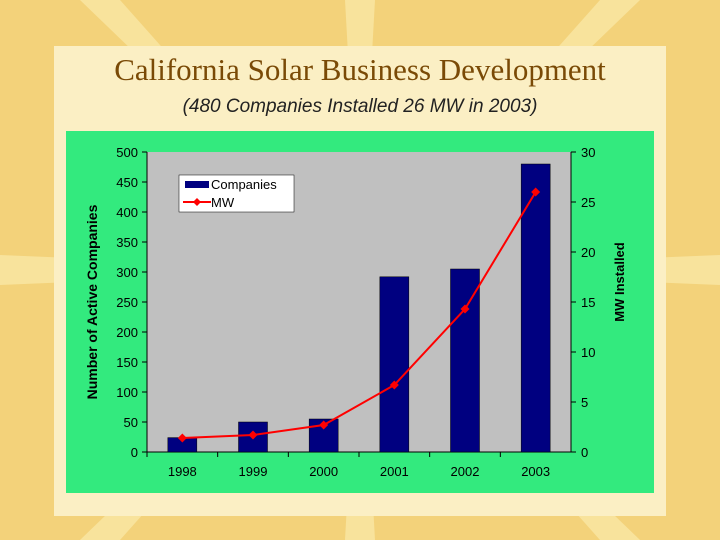  Describe the element at coordinates (127, 182) in the screenshot. I see `y-tick-label: 450` at that location.